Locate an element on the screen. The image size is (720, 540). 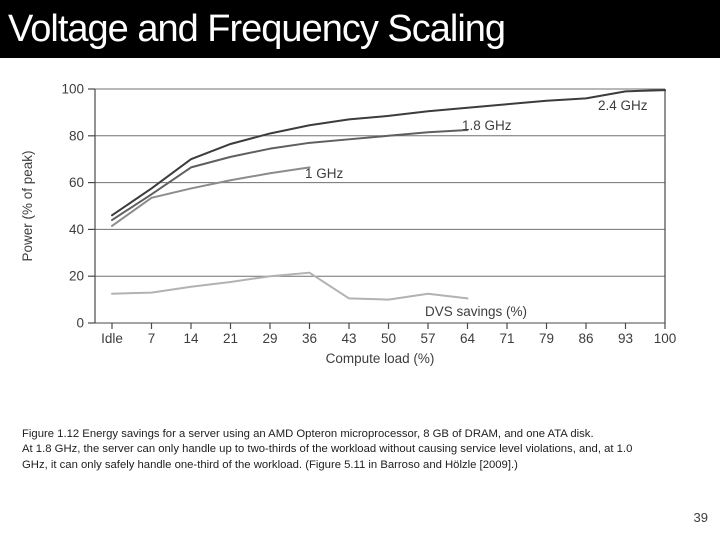
x-tick-label: 64 is located at coordinates (468, 338).